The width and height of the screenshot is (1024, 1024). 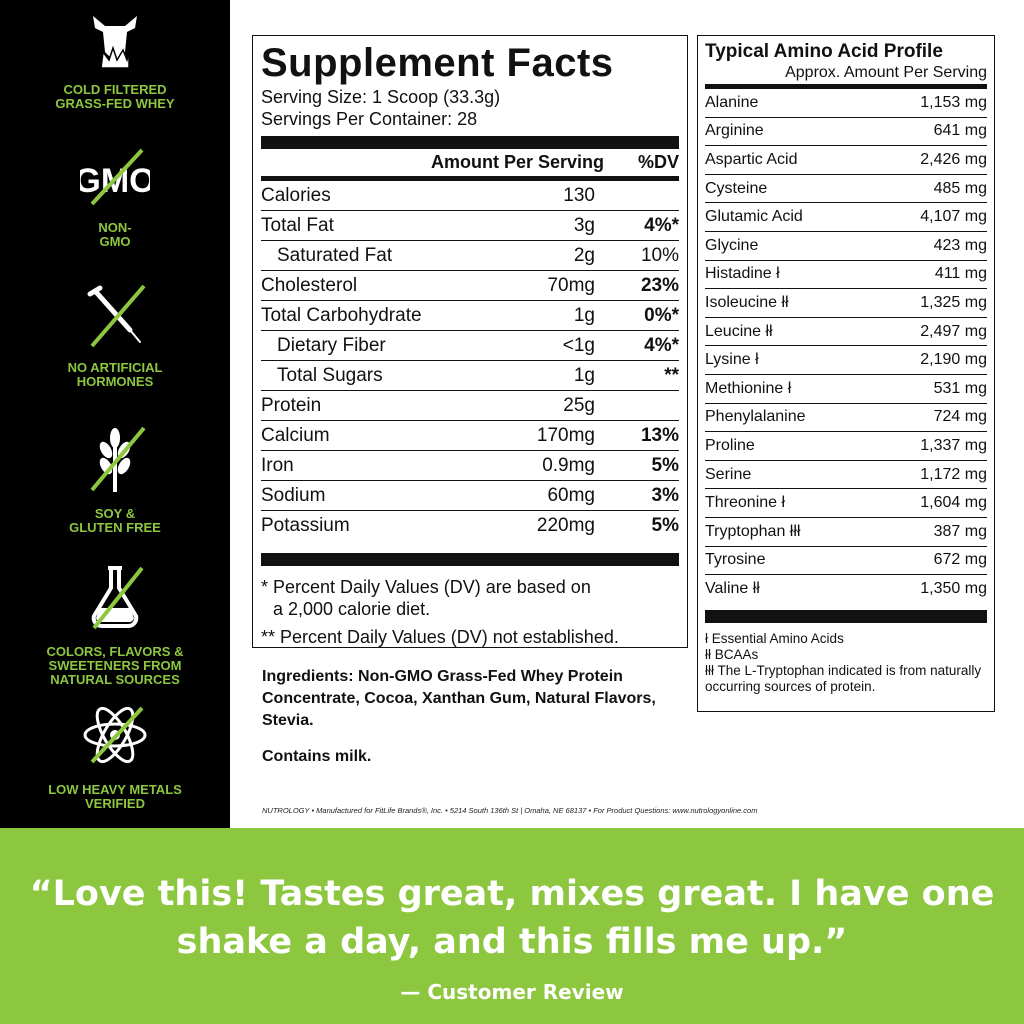 What do you see at coordinates (584, 315) in the screenshot?
I see `nutrient-amount: 1g` at bounding box center [584, 315].